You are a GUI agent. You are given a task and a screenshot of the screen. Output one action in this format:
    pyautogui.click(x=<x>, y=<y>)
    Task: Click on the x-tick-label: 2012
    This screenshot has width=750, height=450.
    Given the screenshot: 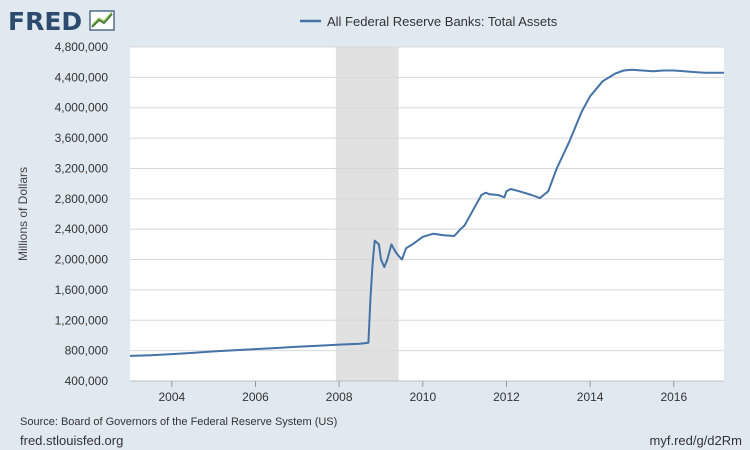 What is the action you would take?
    pyautogui.click(x=506, y=397)
    